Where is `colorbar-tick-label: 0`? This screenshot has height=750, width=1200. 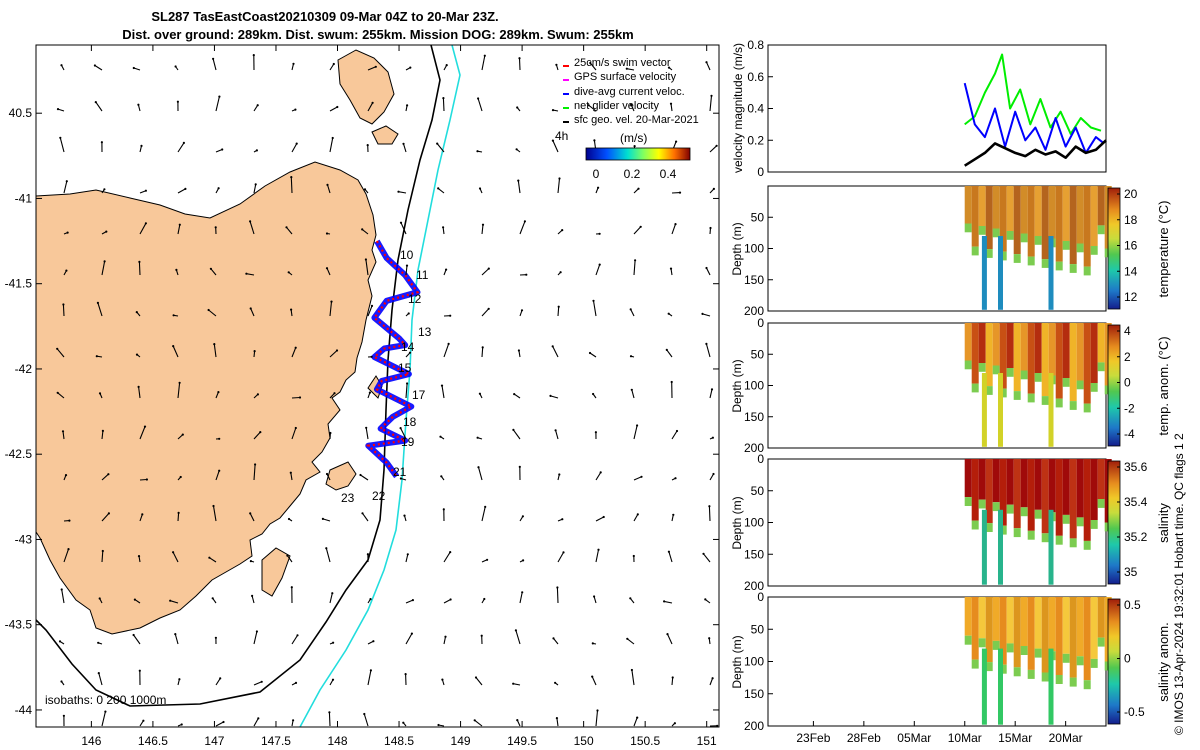
colorbar-tick-label: 0 is located at coordinates (1127, 659).